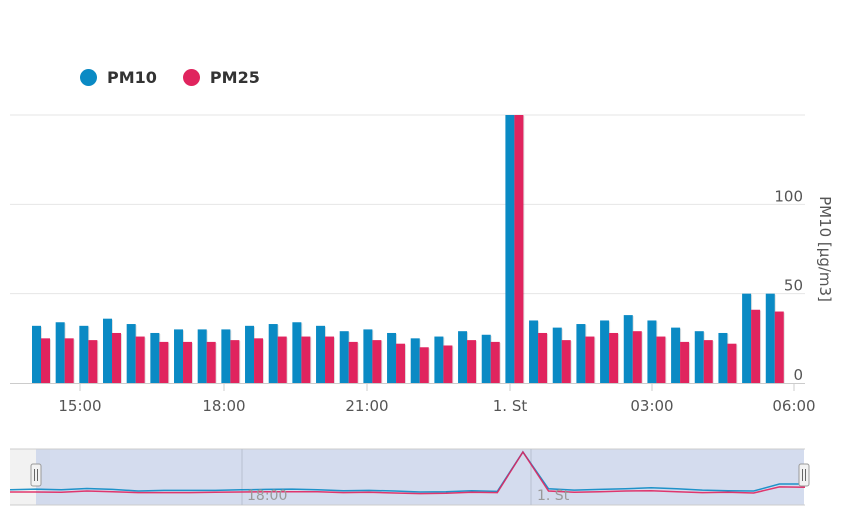 This screenshot has width=850, height=527. I want to click on navigator-handle-left, so click(36, 475).